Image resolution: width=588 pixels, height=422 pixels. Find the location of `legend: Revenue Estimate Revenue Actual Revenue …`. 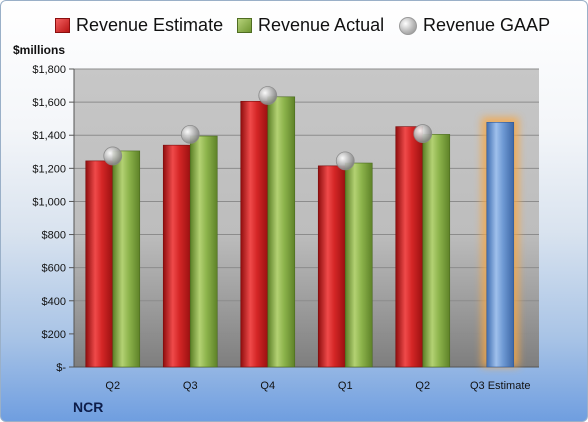

legend: Revenue Estimate Revenue Actual Revenue … is located at coordinates (294, 27).